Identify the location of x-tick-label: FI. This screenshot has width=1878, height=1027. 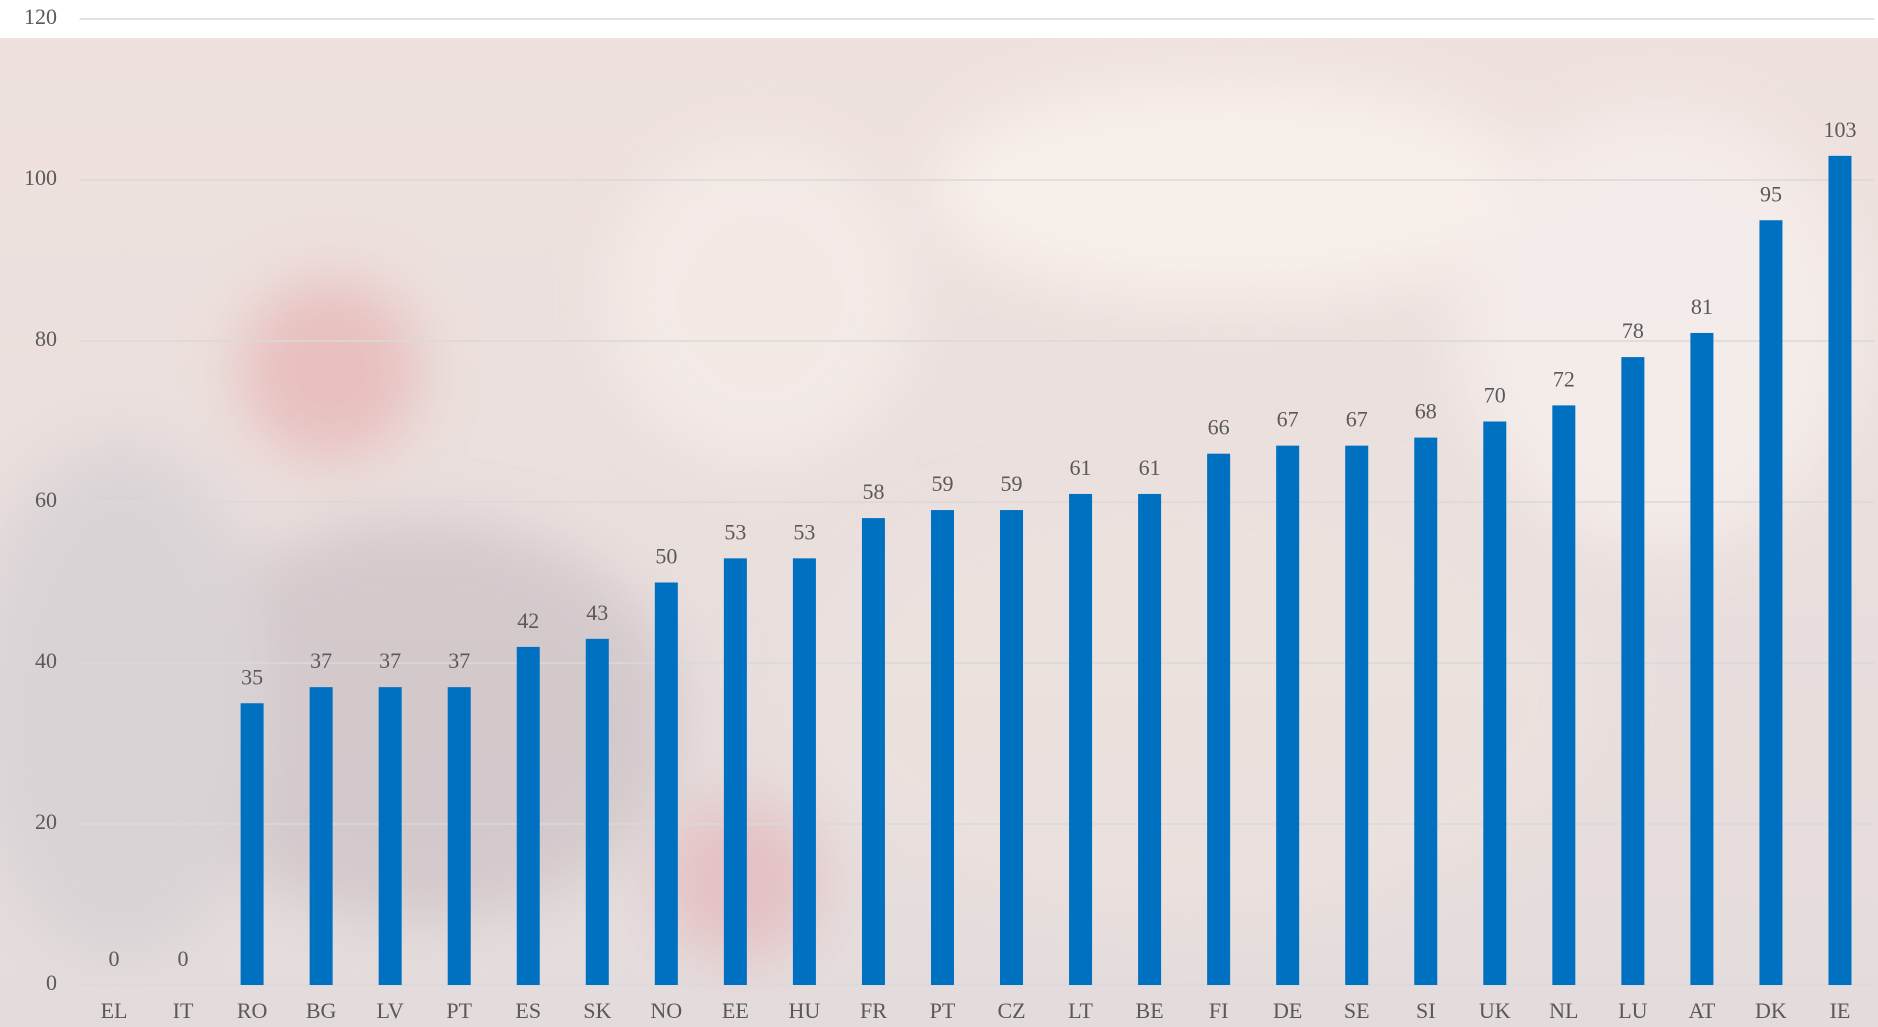
(1219, 1010).